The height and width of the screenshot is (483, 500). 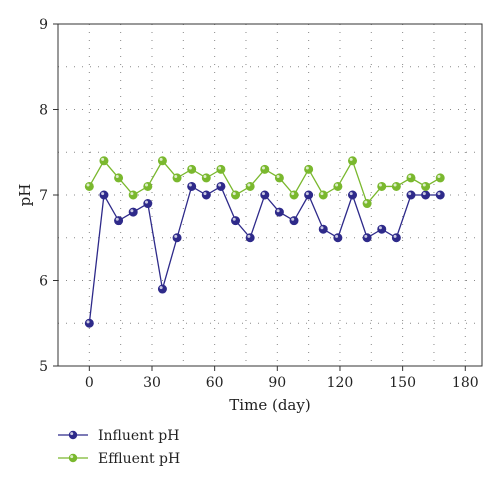 What do you see at coordinates (43, 111) in the screenshot?
I see `y-tick-label: 8` at bounding box center [43, 111].